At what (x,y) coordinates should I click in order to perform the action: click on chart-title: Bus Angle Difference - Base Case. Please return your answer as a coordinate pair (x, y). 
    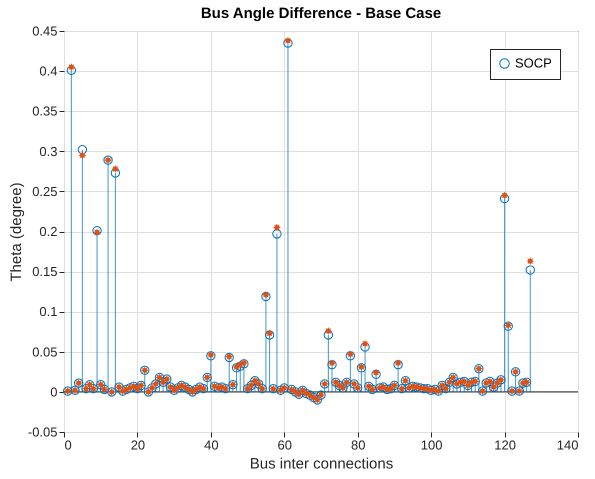
    Looking at the image, I should click on (321, 13).